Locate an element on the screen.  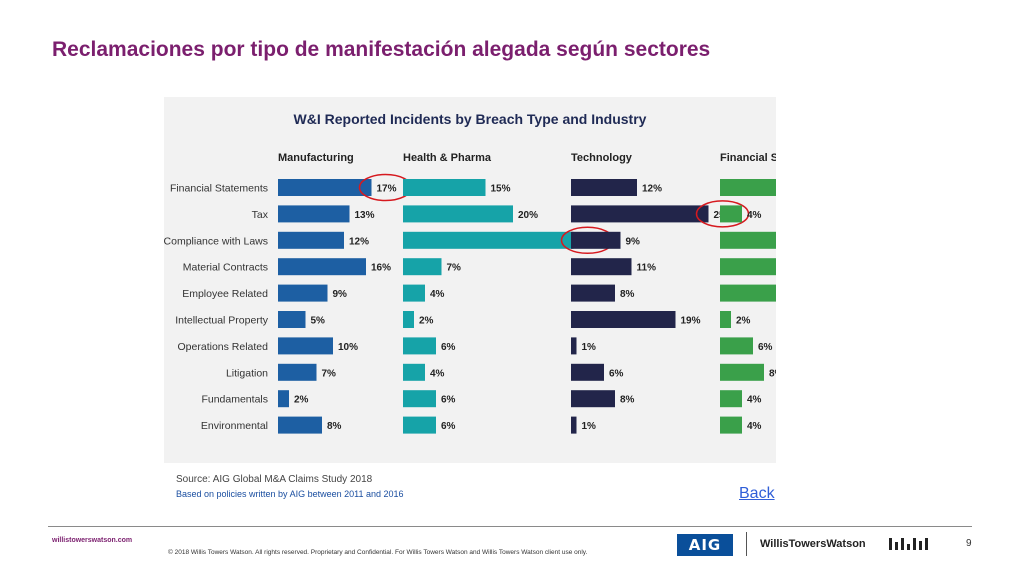
aig-logo-text: AIG is located at coordinates (705, 545).